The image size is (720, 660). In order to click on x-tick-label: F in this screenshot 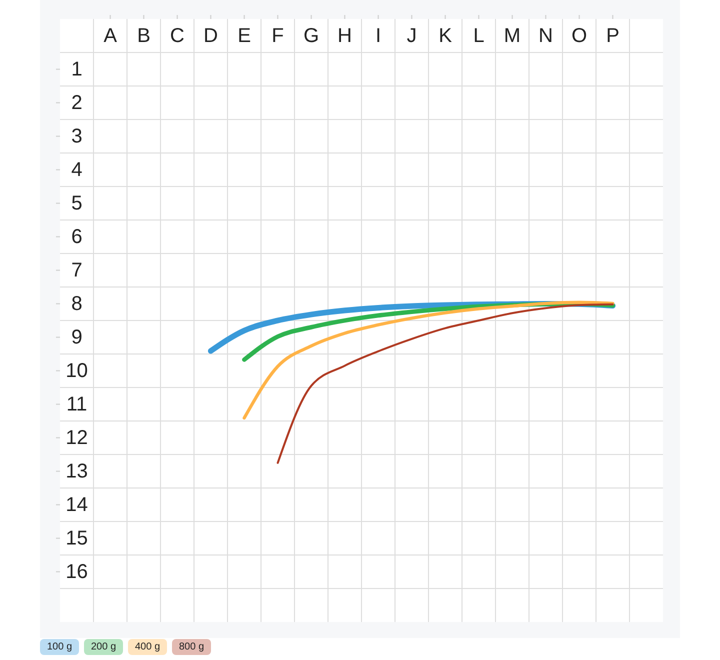, I will do `click(278, 35)`.